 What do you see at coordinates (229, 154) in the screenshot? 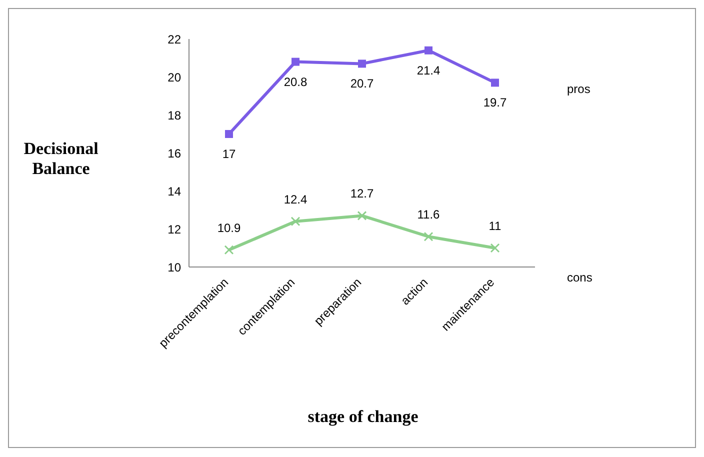
I see `data-label: 17` at bounding box center [229, 154].